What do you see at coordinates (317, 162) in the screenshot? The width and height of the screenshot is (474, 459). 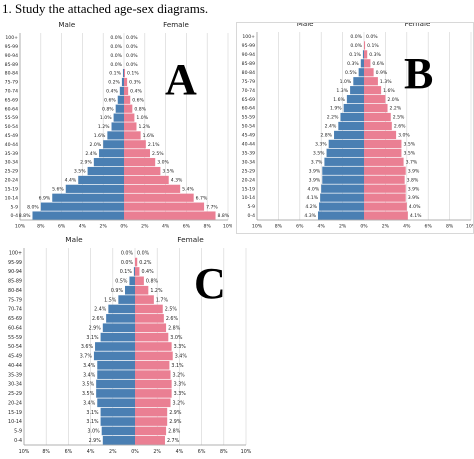 I see `male-value-label: 3.7%` at bounding box center [317, 162].